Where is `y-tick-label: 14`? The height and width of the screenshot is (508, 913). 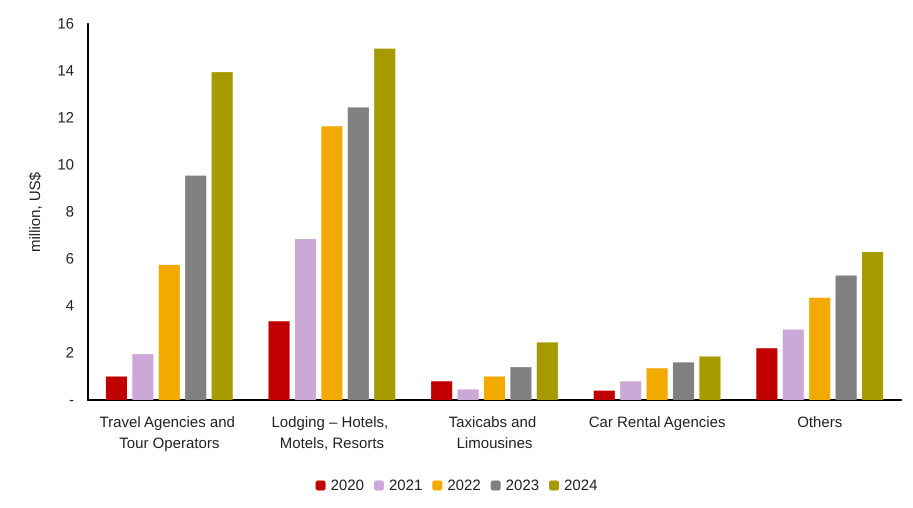
y-tick-label: 14 is located at coordinates (65, 71).